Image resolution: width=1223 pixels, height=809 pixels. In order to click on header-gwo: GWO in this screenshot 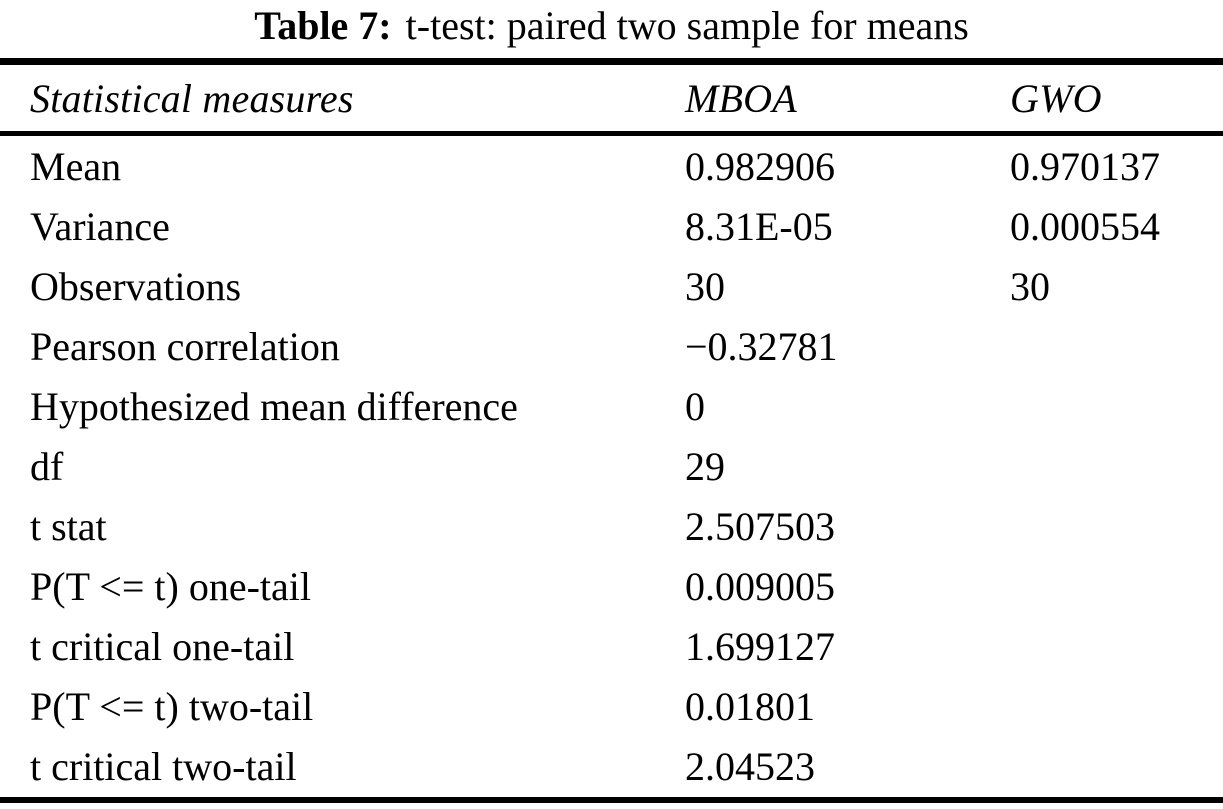, I will do `click(1056, 98)`.